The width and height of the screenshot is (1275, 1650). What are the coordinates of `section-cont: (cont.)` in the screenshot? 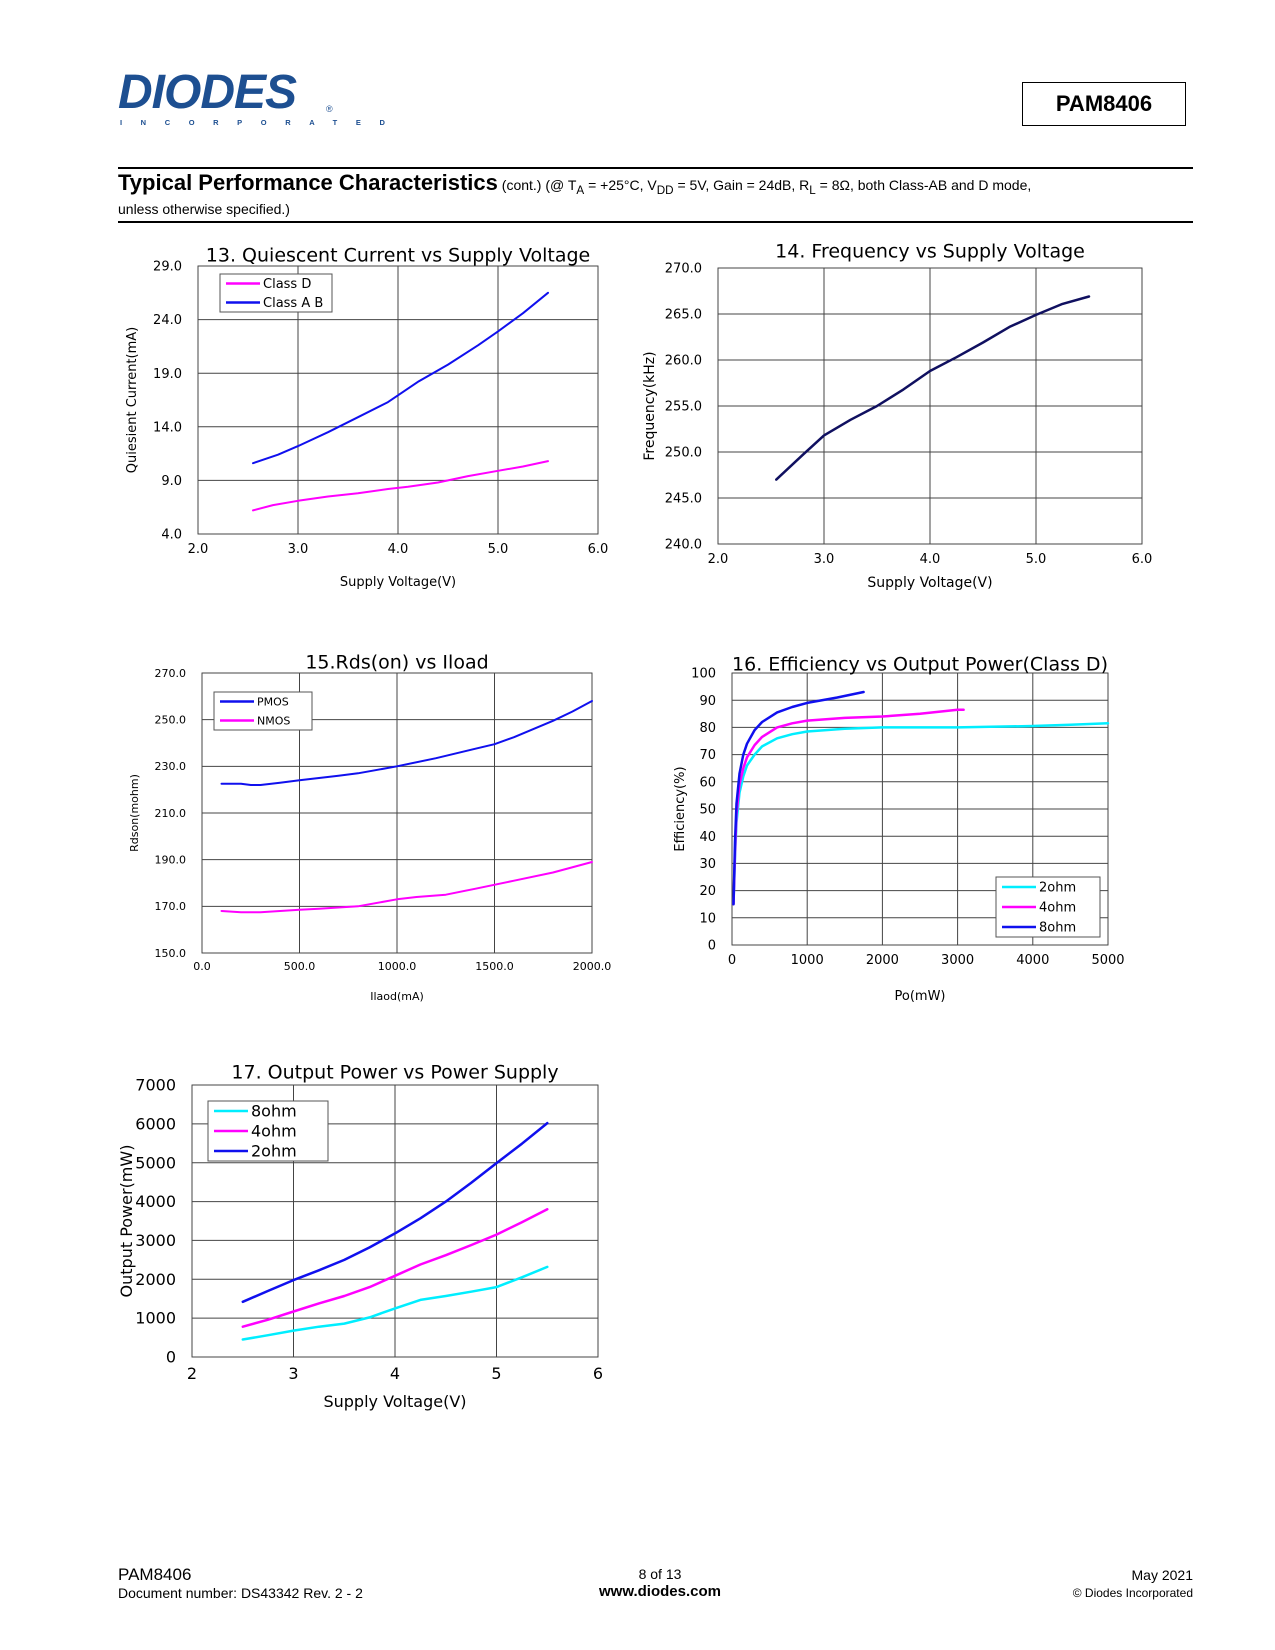 It's located at (521, 185).